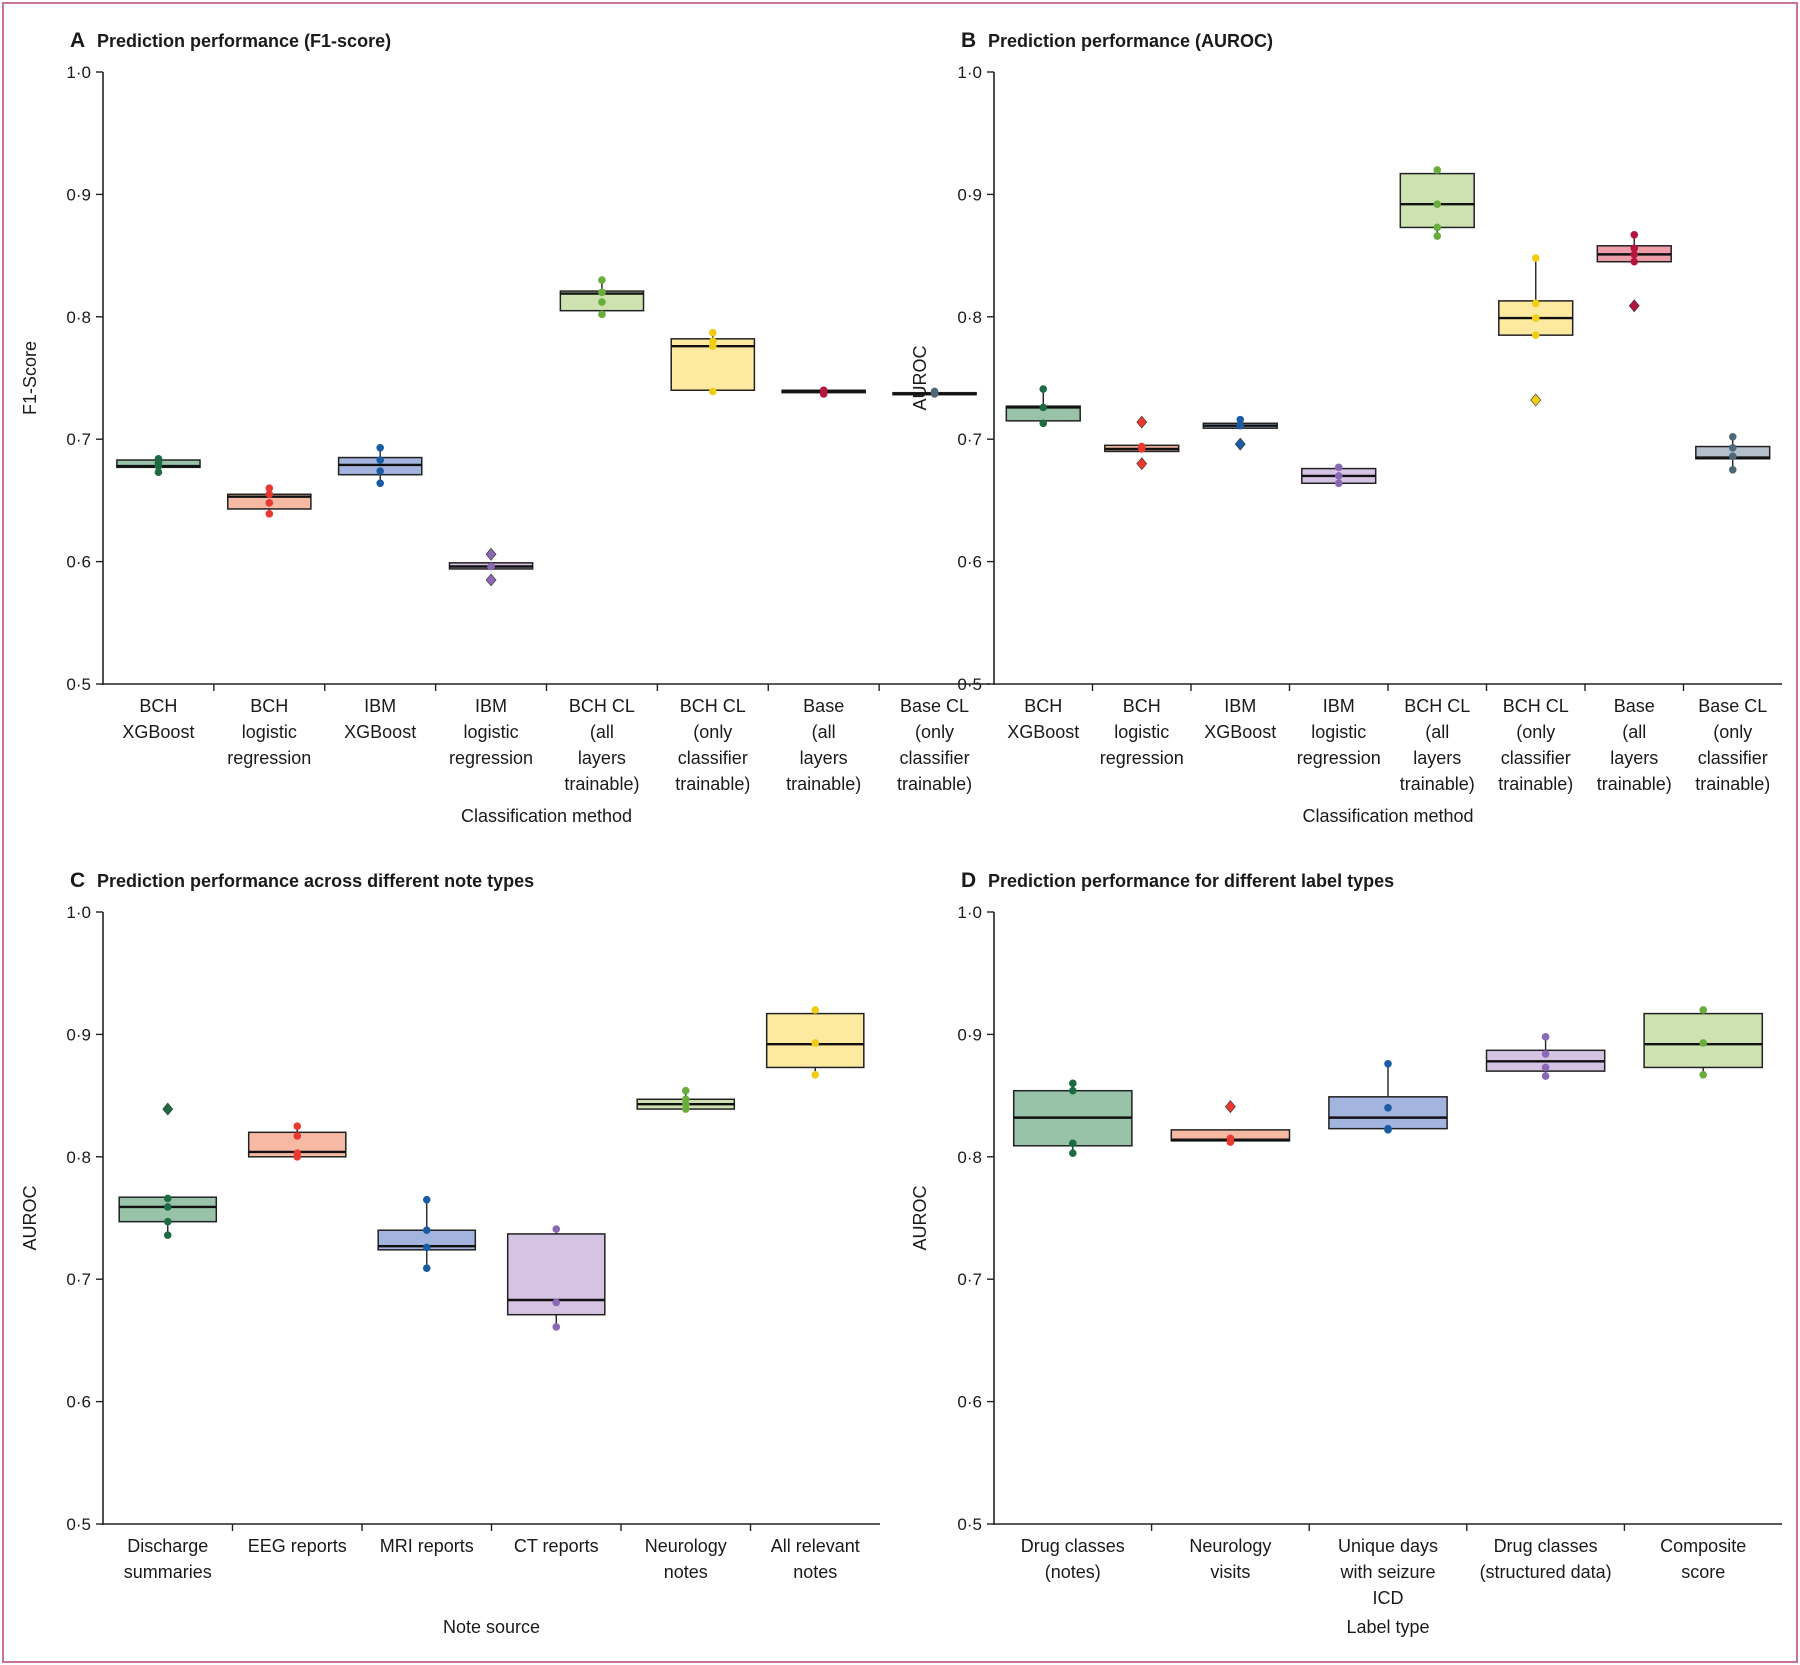 Image resolution: width=1800 pixels, height=1665 pixels. What do you see at coordinates (1240, 719) in the screenshot?
I see `category-label: IBM XGBoost` at bounding box center [1240, 719].